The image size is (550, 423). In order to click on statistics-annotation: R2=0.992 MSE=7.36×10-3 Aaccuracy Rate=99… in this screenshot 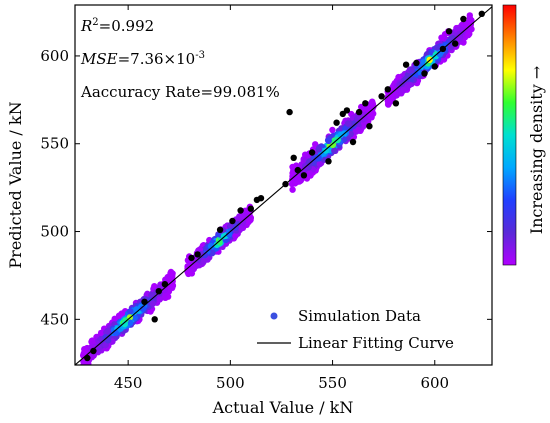, I will do `click(180, 59)`.